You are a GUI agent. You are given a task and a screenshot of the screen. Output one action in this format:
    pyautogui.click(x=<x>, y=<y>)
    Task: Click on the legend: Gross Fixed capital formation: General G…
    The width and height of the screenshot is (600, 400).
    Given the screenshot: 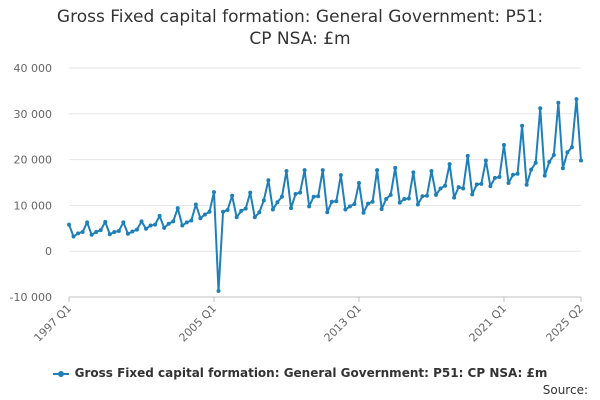 What is the action you would take?
    pyautogui.click(x=300, y=373)
    